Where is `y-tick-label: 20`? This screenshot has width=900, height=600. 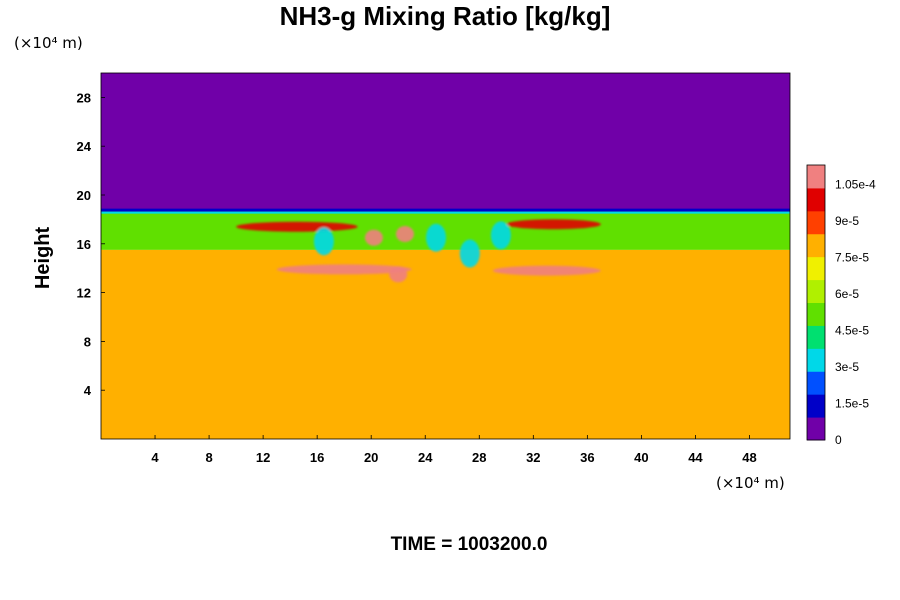 y-tick-label: 20 is located at coordinates (84, 195).